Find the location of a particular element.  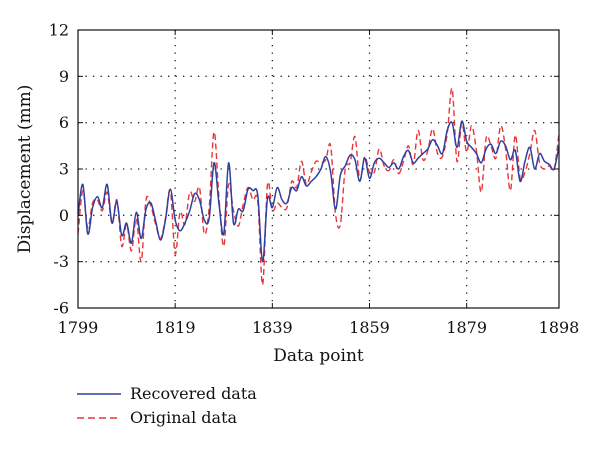

legend-label-recovered-data: Recovered data is located at coordinates (193, 393).